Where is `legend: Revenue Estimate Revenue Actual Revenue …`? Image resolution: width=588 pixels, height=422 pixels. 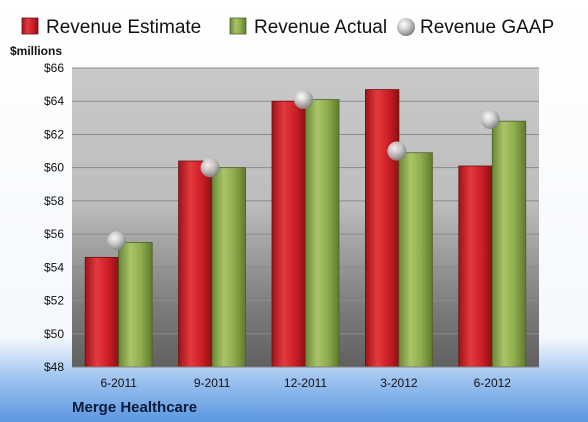 legend: Revenue Estimate Revenue Actual Revenue … is located at coordinates (287, 27).